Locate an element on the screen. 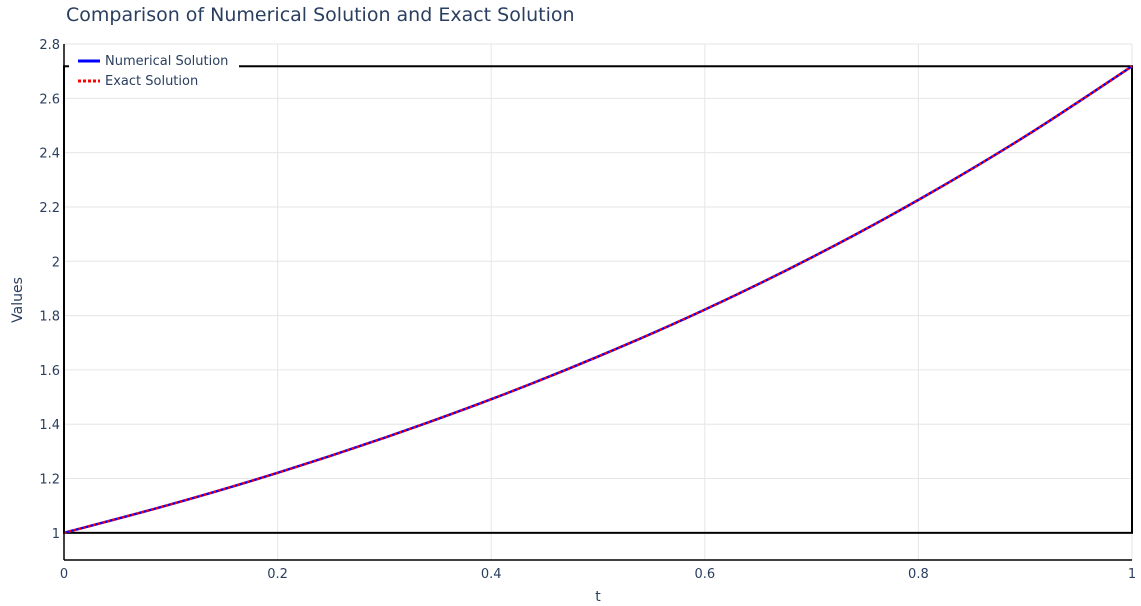 The width and height of the screenshot is (1141, 606). y-tick-label: 2.6 is located at coordinates (49, 99).